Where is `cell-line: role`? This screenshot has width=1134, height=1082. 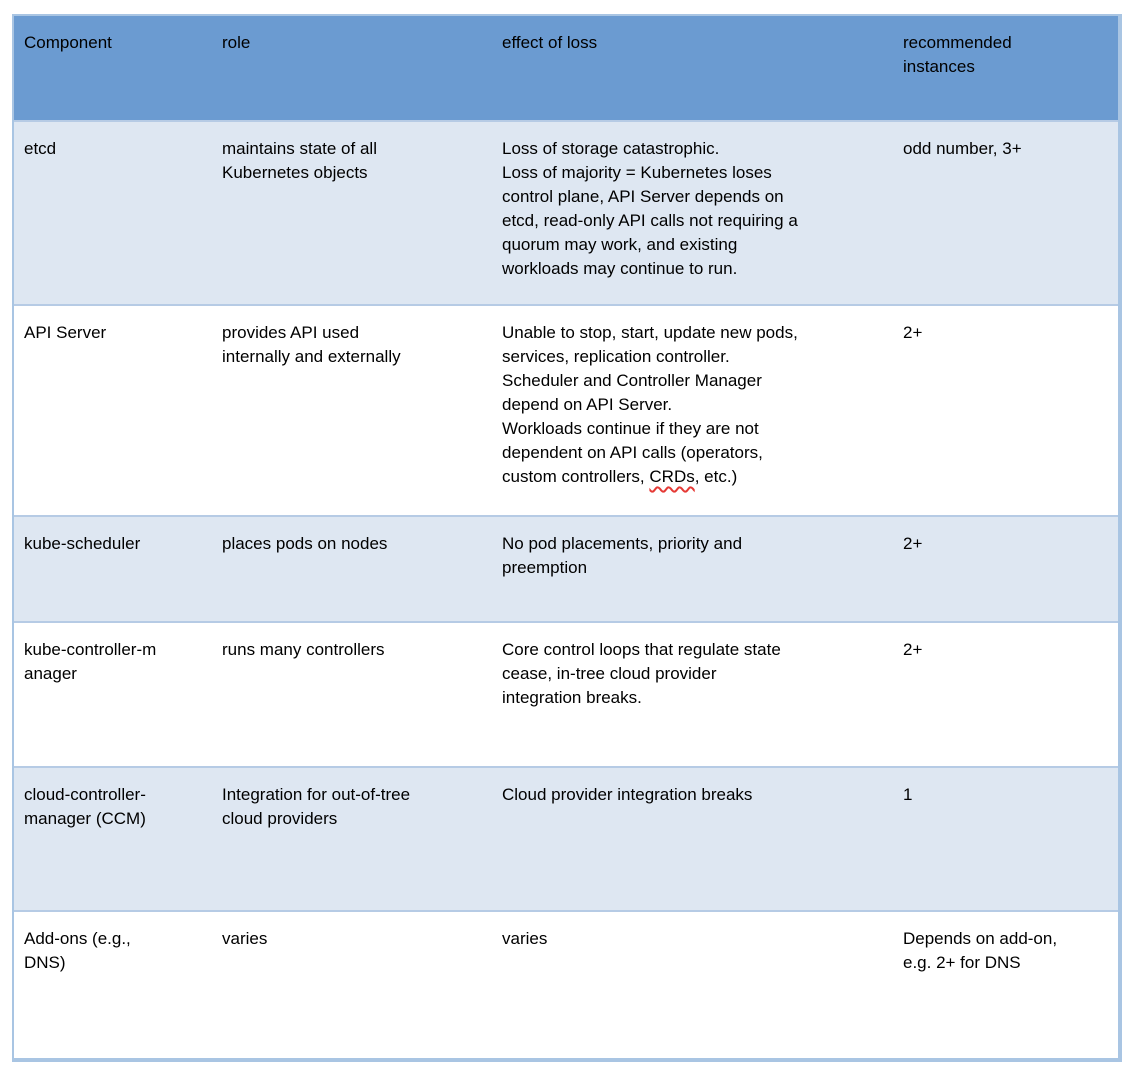 cell-line: role is located at coordinates (236, 42).